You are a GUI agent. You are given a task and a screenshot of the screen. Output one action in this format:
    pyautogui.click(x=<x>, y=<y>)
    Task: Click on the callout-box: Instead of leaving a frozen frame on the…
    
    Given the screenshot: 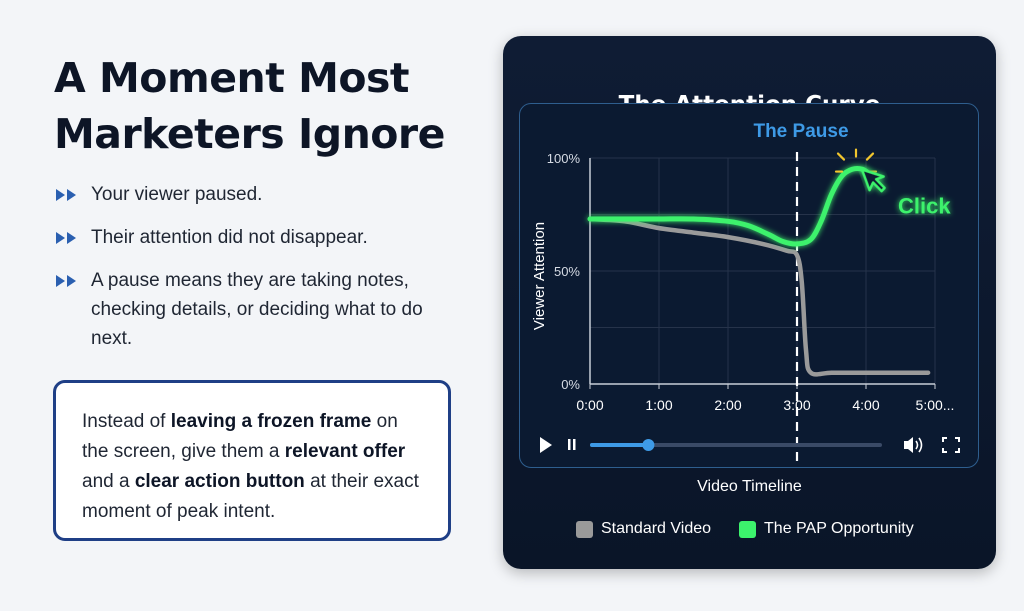 What is the action you would take?
    pyautogui.click(x=252, y=460)
    